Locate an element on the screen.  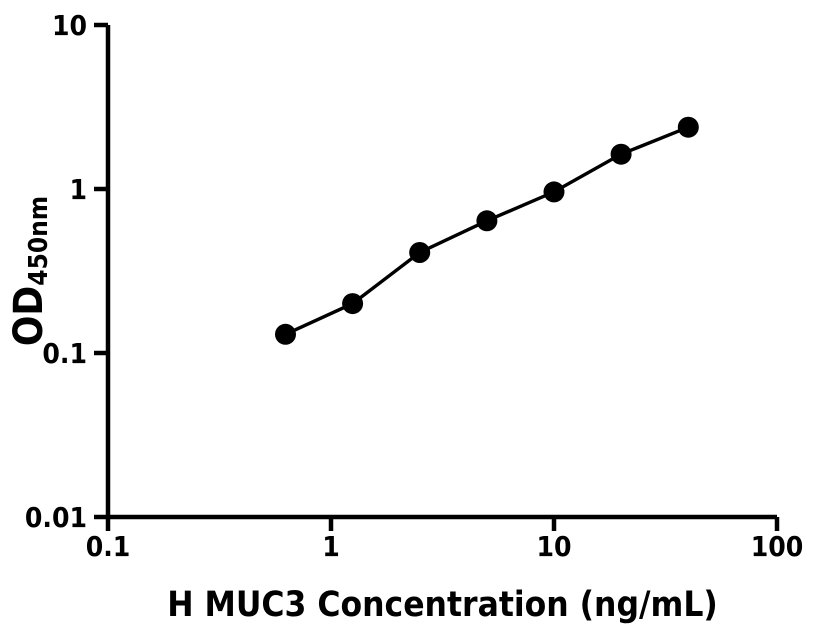
y-axis-title: OD450nm is located at coordinates (30, 271).